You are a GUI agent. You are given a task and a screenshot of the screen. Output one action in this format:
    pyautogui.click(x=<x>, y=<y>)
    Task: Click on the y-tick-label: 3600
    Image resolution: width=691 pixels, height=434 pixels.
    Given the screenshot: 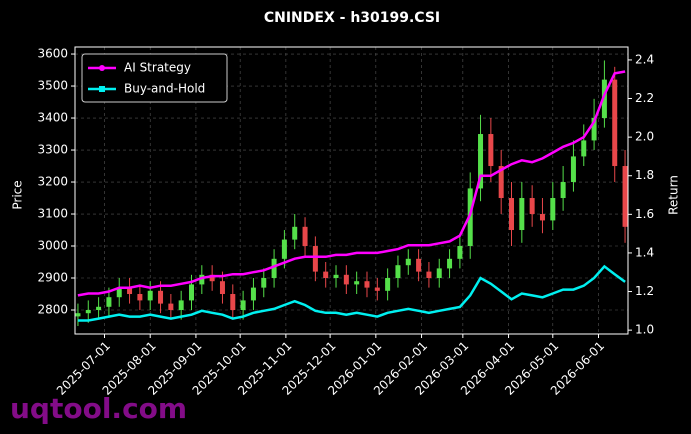 What is the action you would take?
    pyautogui.click(x=52, y=54)
    